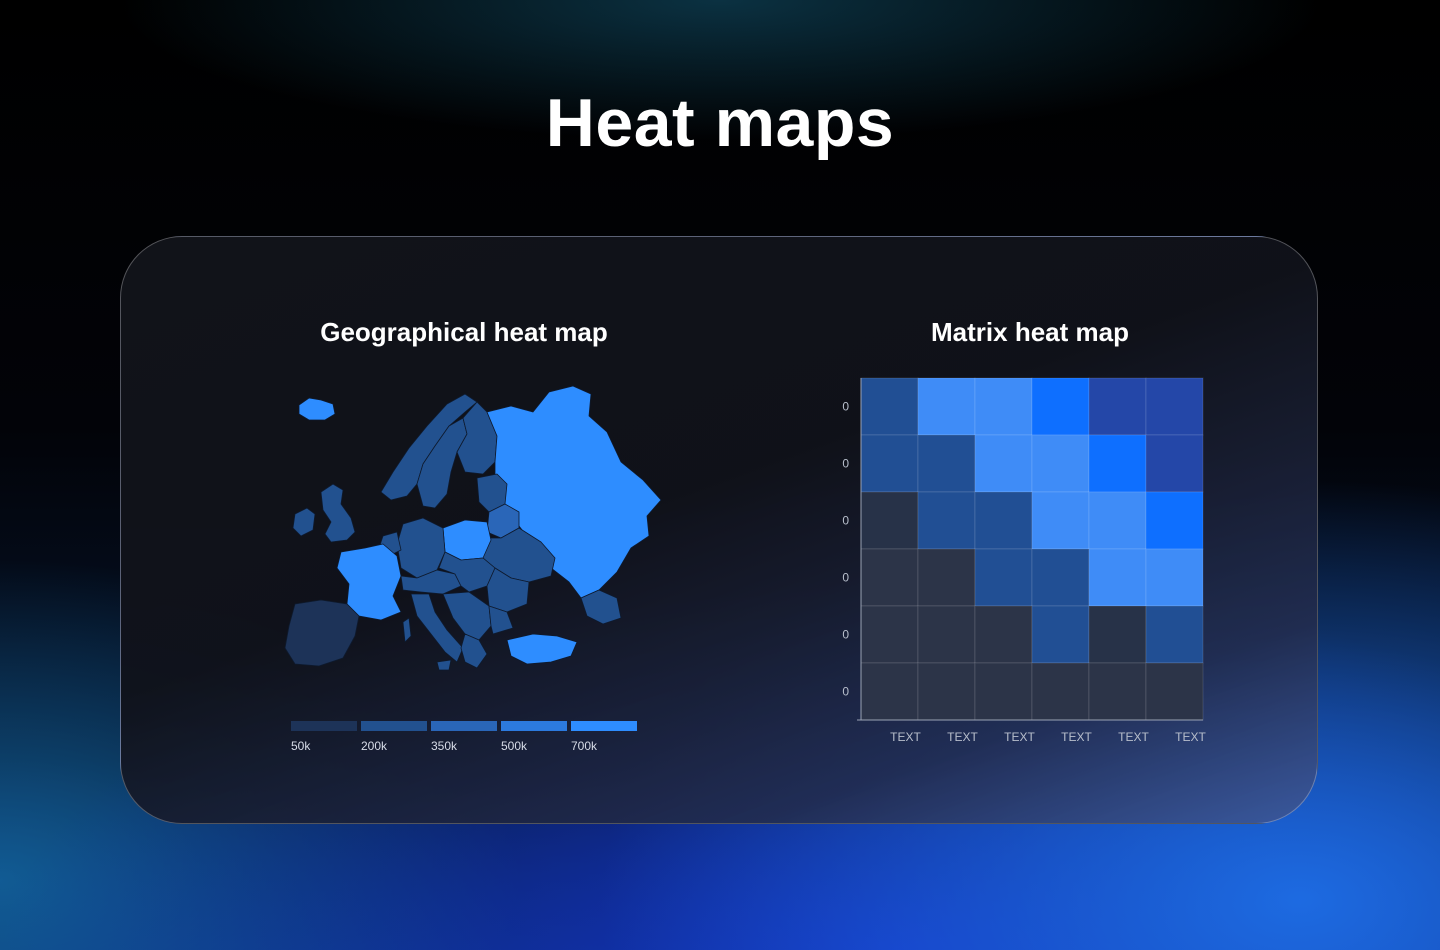 The height and width of the screenshot is (950, 1440). What do you see at coordinates (317, 409) in the screenshot?
I see `map-region-iceland` at bounding box center [317, 409].